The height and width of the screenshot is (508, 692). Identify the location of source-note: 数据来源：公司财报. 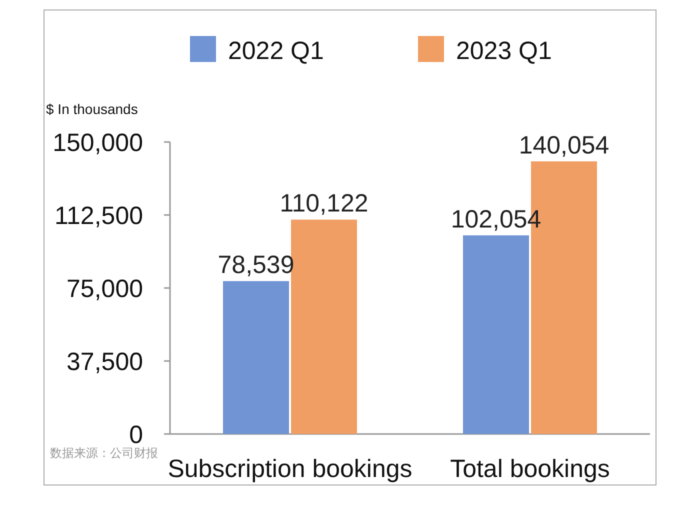
(104, 453).